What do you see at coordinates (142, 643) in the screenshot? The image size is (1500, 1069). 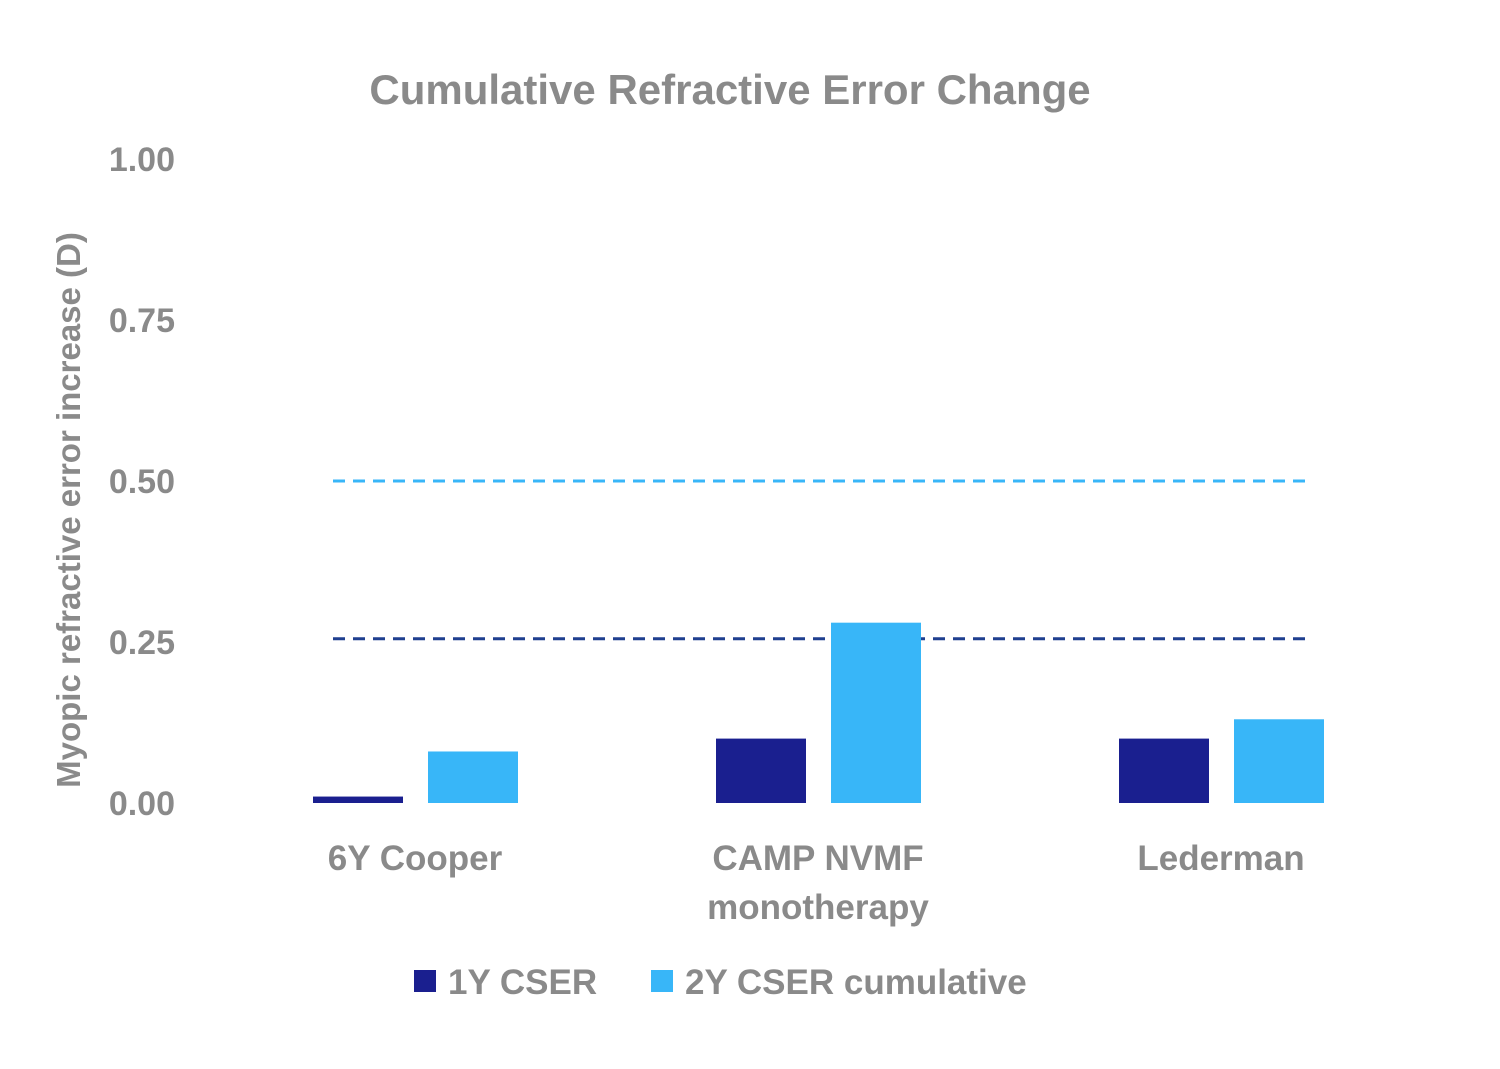 I see `y-tick-label: 0.25` at bounding box center [142, 643].